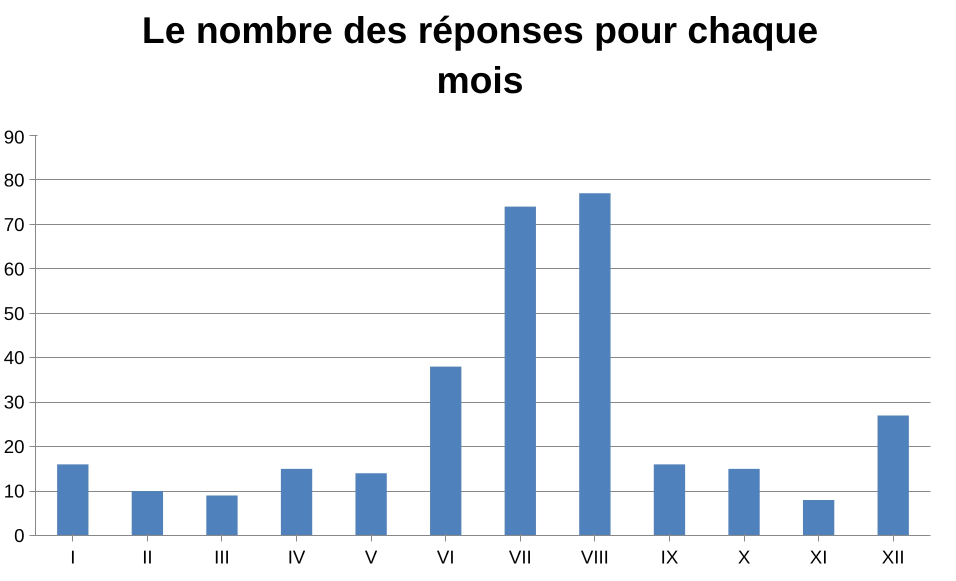  I want to click on x-tick-label: IV, so click(297, 557).